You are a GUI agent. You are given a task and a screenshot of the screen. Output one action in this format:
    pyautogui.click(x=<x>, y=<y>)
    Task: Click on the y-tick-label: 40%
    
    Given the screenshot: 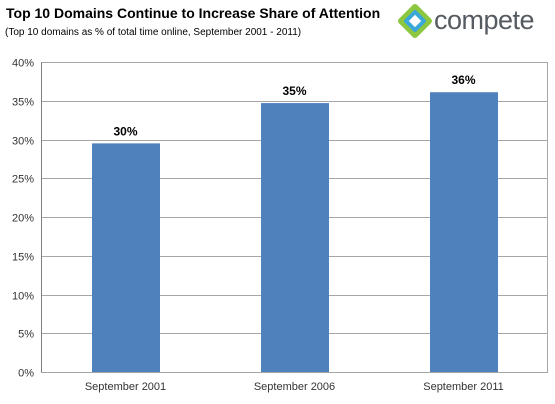 What is the action you would take?
    pyautogui.click(x=23, y=64)
    